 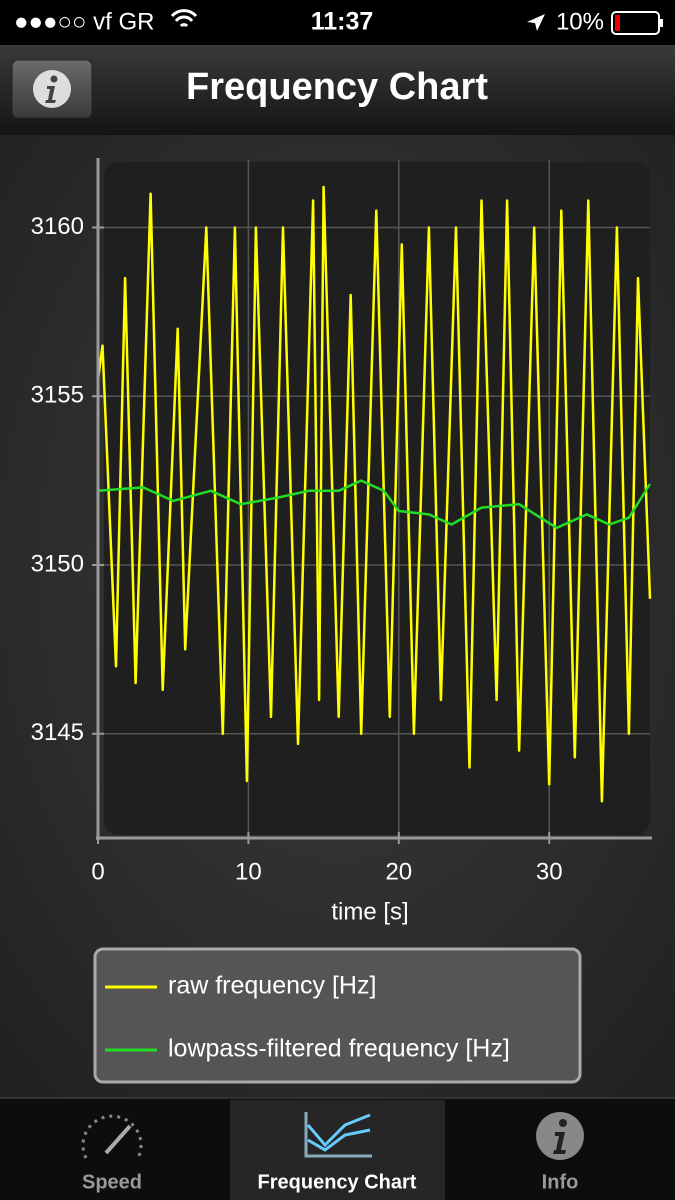 I want to click on info-icon-stem, so click(x=50, y=94).